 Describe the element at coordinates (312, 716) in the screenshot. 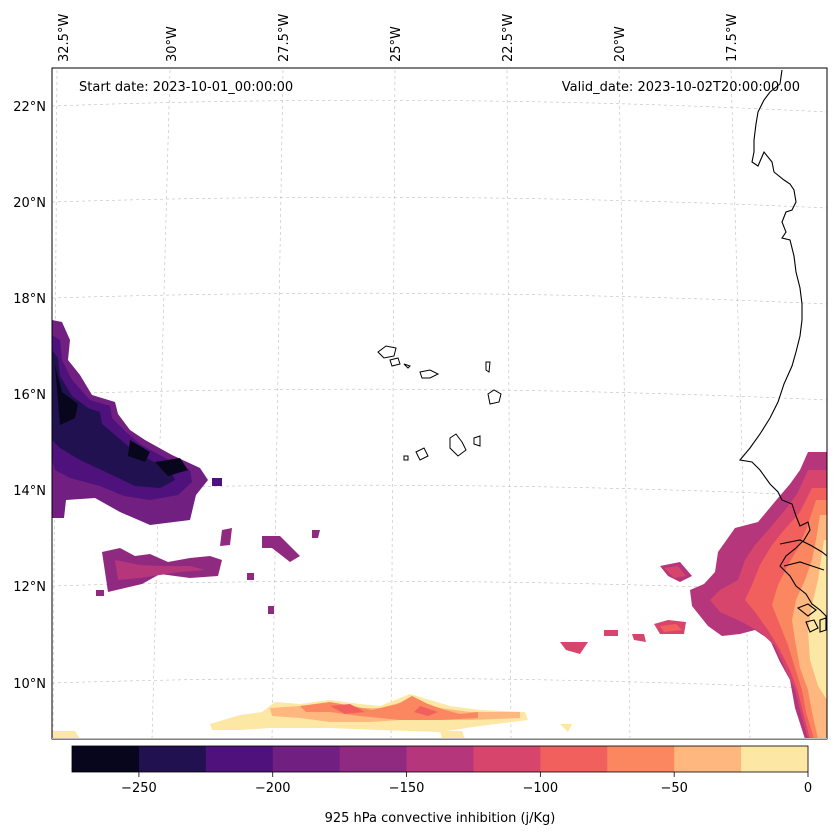

I see `cin-field-south` at that location.